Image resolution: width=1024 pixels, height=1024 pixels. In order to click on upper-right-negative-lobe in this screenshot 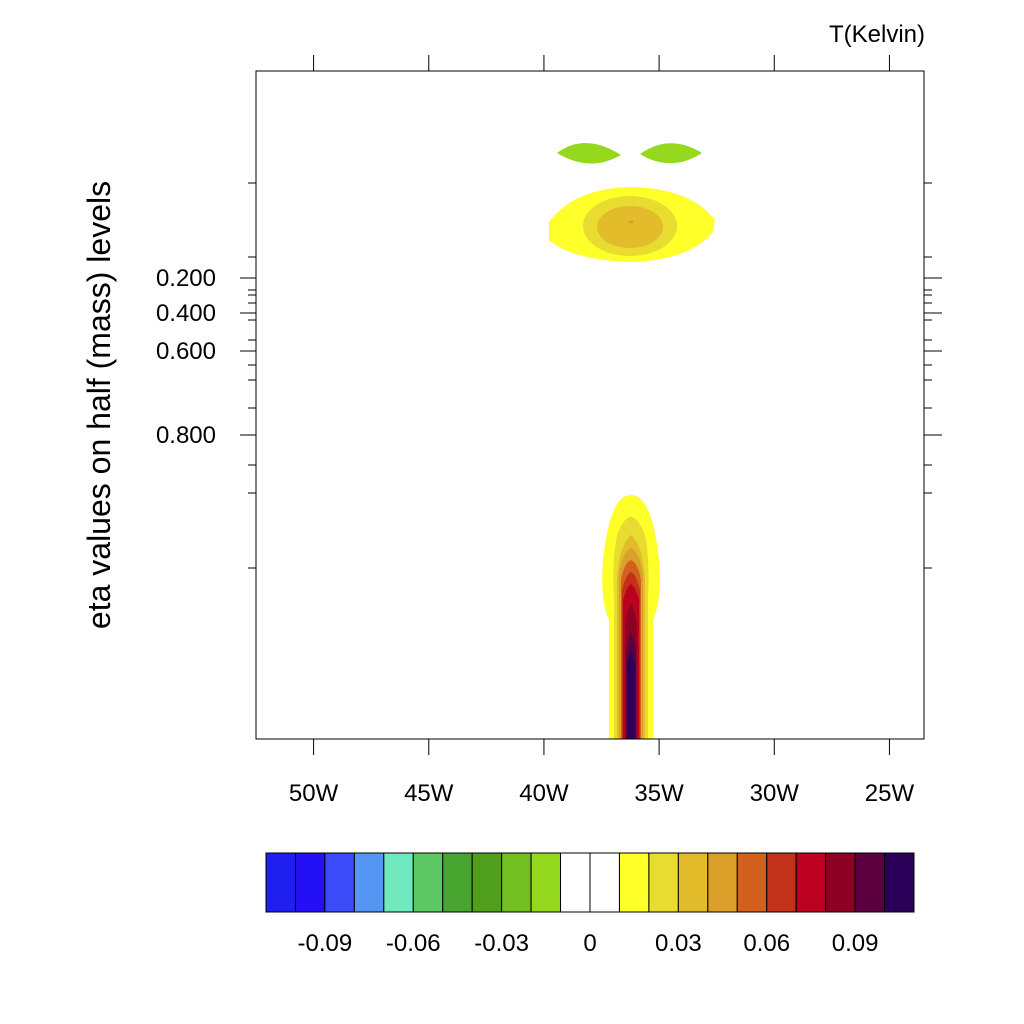, I will do `click(671, 153)`.